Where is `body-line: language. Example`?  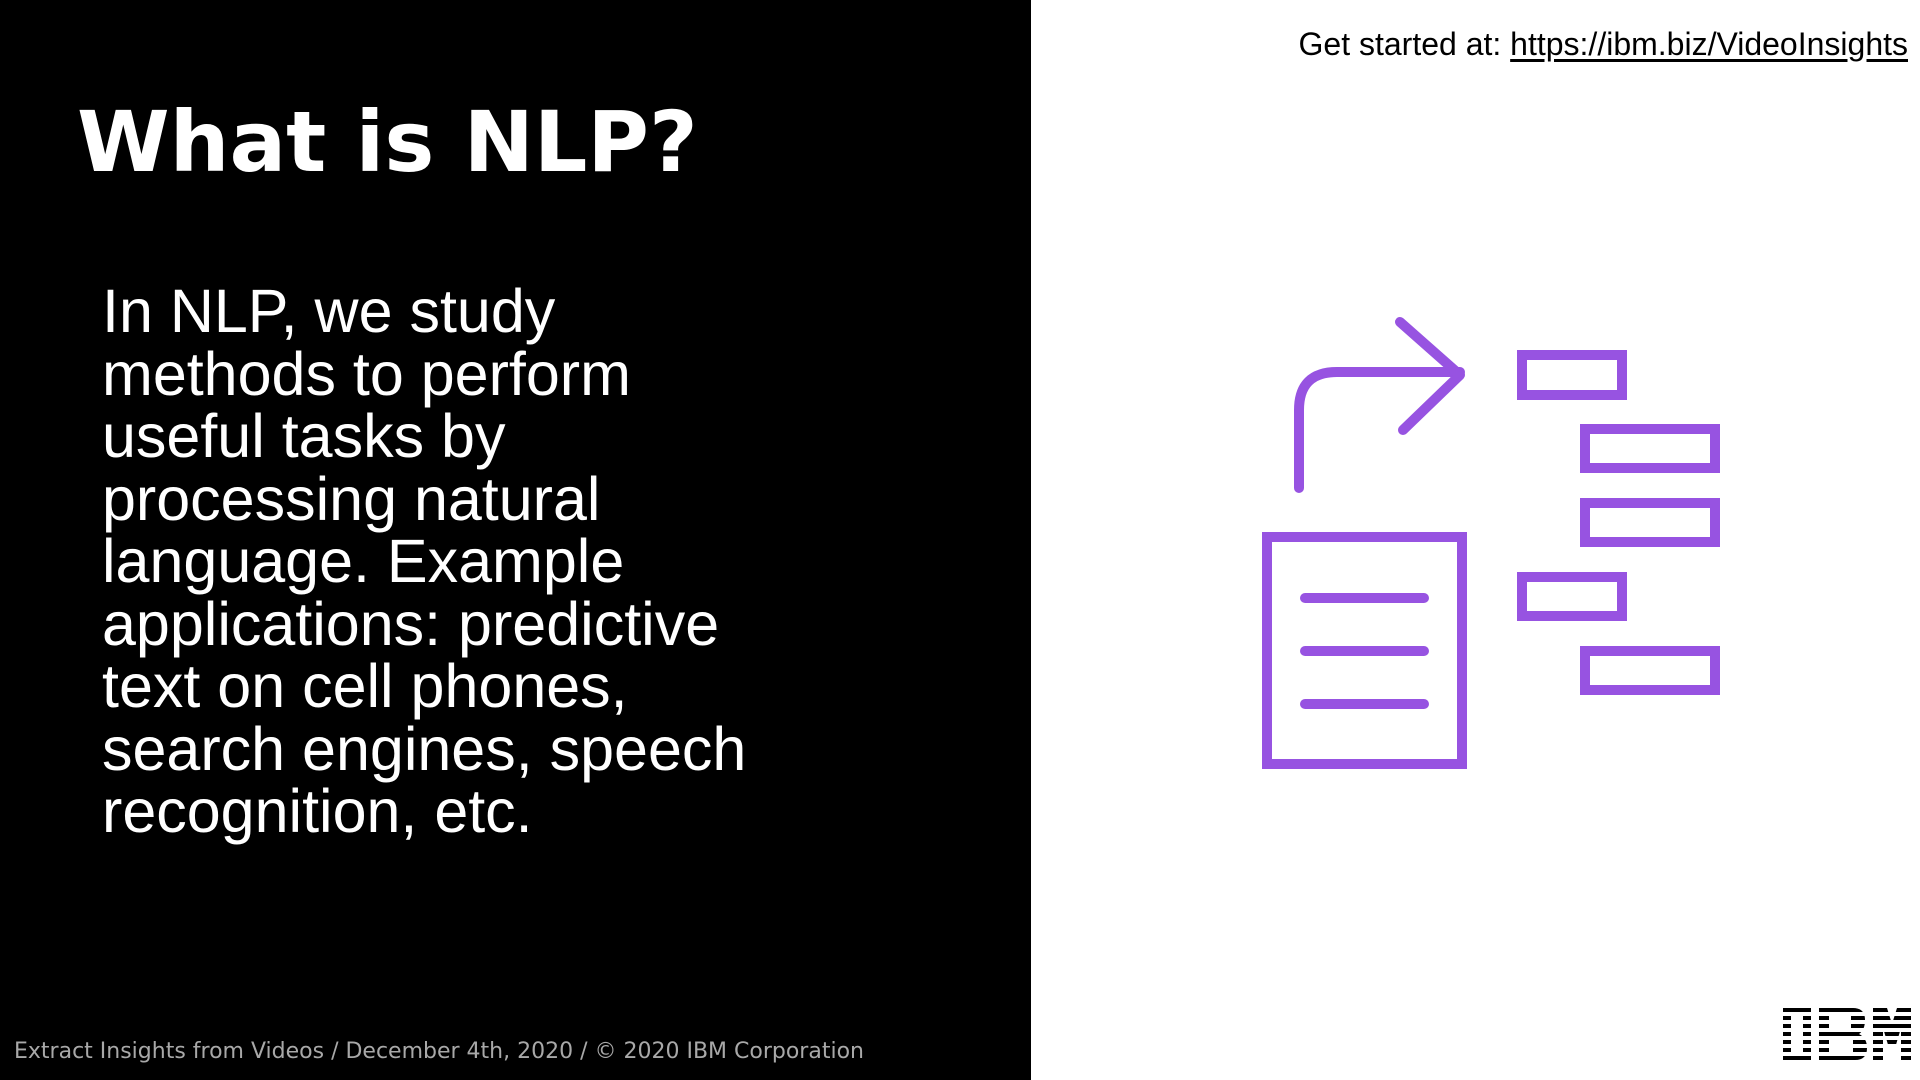
body-line: language. Example is located at coordinates (363, 561).